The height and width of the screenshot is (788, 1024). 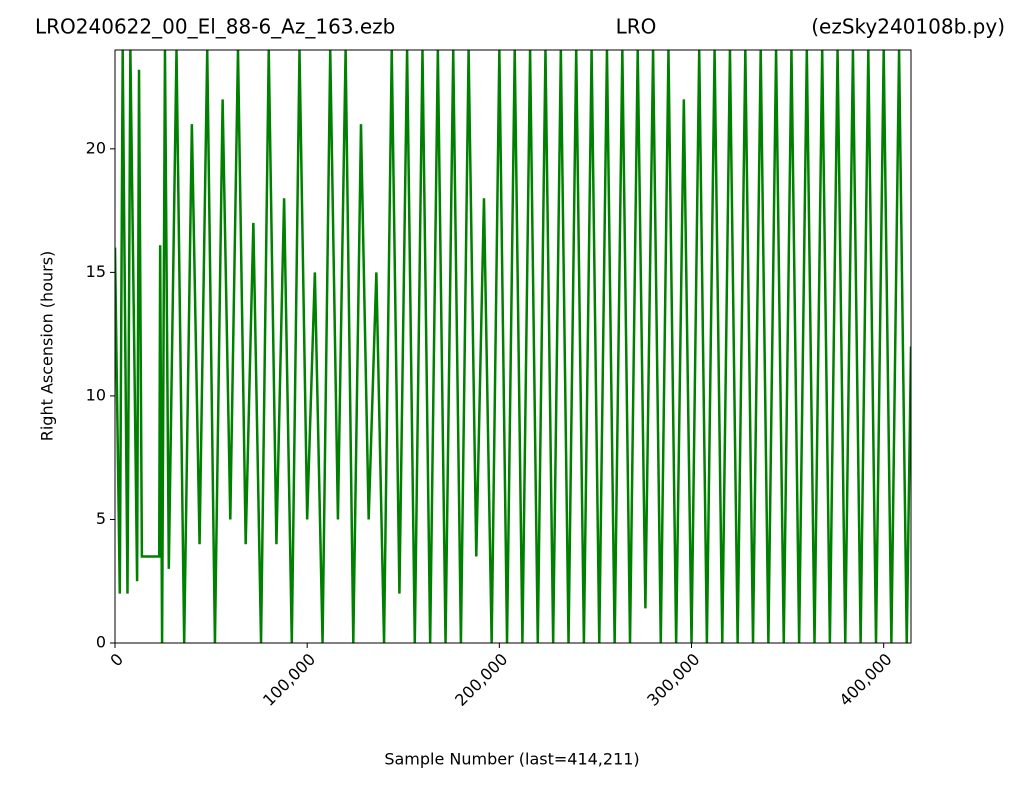 What do you see at coordinates (511, 759) in the screenshot?
I see `x-axis-label: Sample Number (last=414,211)` at bounding box center [511, 759].